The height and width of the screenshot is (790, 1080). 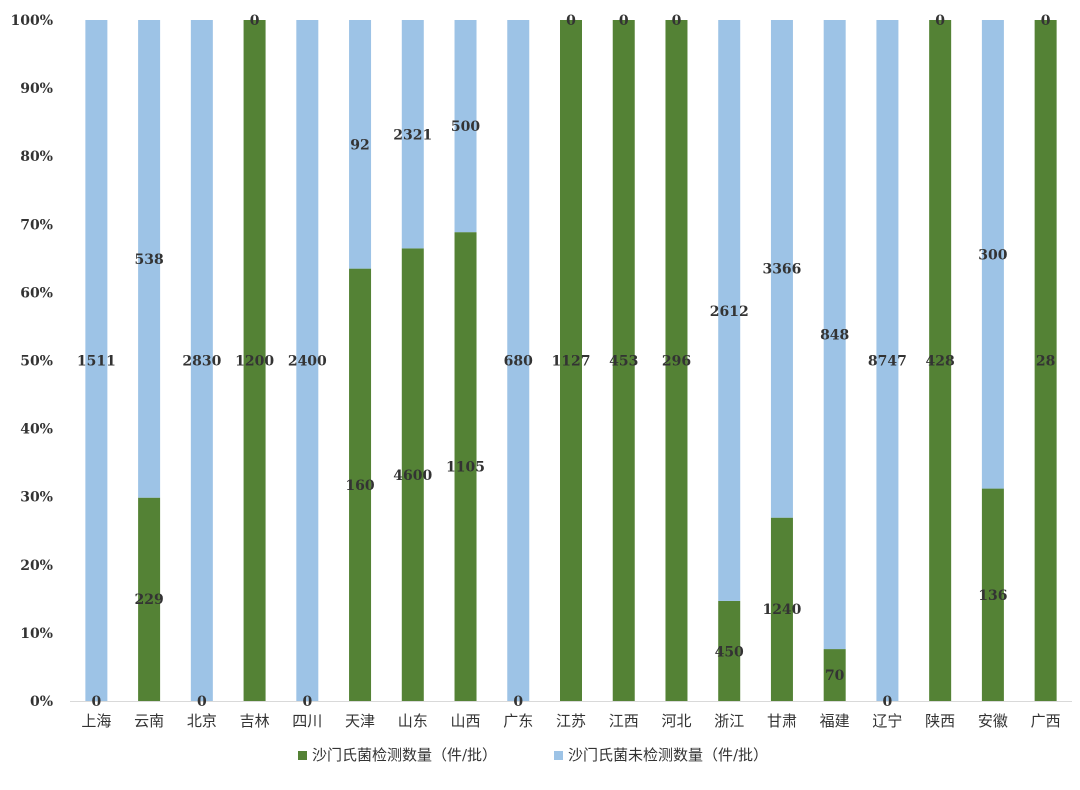 What do you see at coordinates (36, 566) in the screenshot?
I see `y-tick-label: 20%` at bounding box center [36, 566].